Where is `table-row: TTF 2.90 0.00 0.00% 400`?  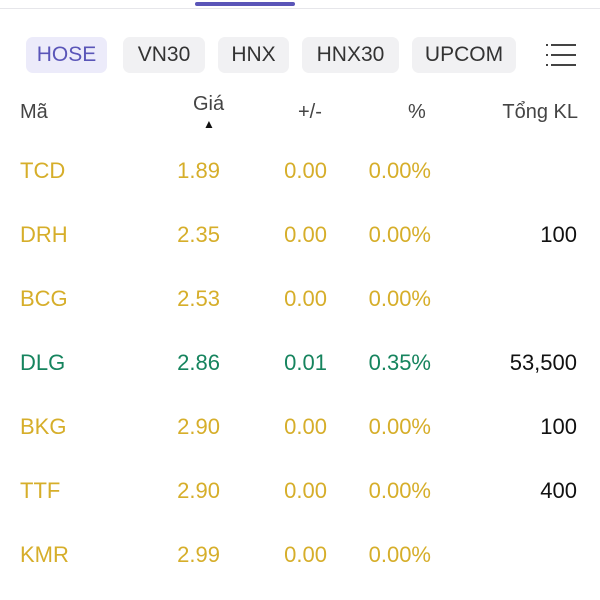
table-row: TTF 2.90 0.00 0.00% 400 is located at coordinates (300, 490).